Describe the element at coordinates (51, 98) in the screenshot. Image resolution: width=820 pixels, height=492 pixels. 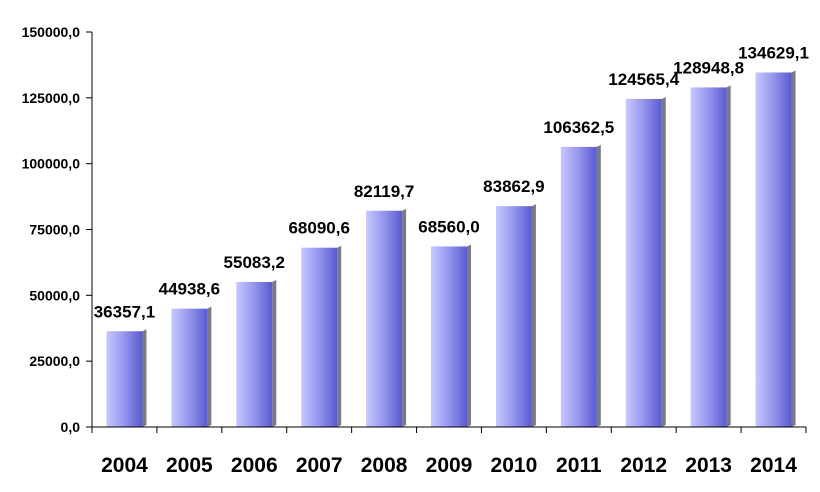
I see `y-tick-label: 125000,0` at that location.